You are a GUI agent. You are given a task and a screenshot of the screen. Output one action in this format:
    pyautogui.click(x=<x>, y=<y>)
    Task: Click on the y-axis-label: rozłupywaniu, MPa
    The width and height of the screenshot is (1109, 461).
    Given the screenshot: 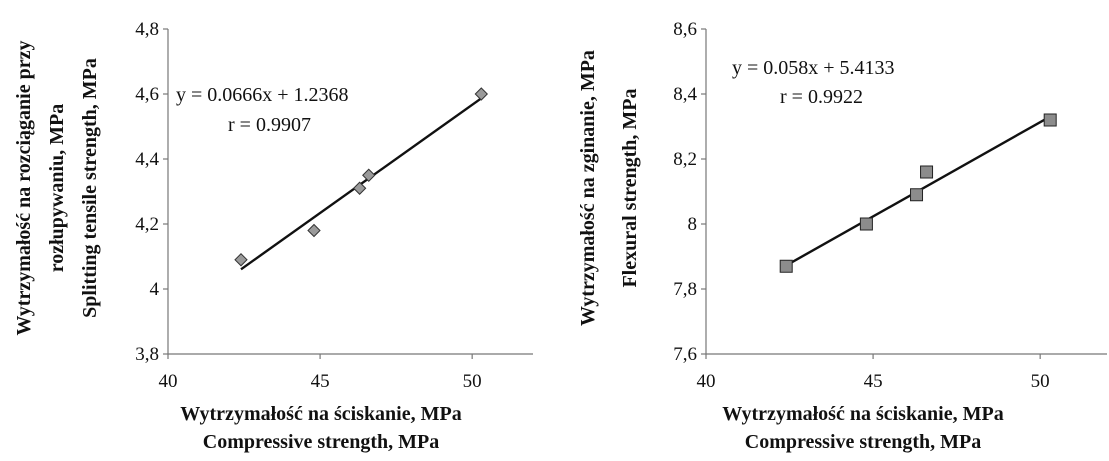 What is the action you would take?
    pyautogui.click(x=57, y=188)
    